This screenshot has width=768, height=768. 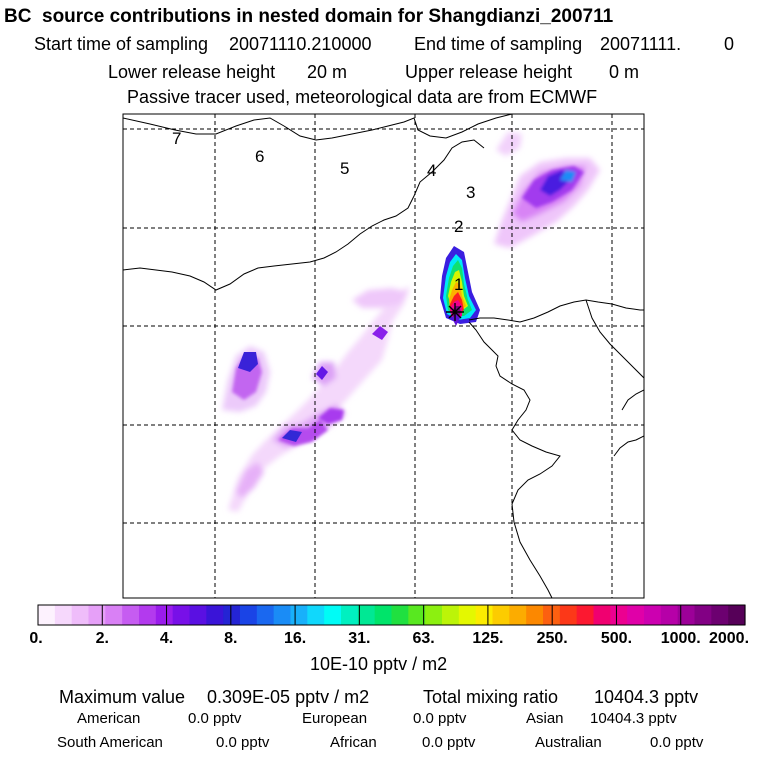 What do you see at coordinates (633, 718) in the screenshot?
I see `region-asian-value: 10404.3 pptv` at bounding box center [633, 718].